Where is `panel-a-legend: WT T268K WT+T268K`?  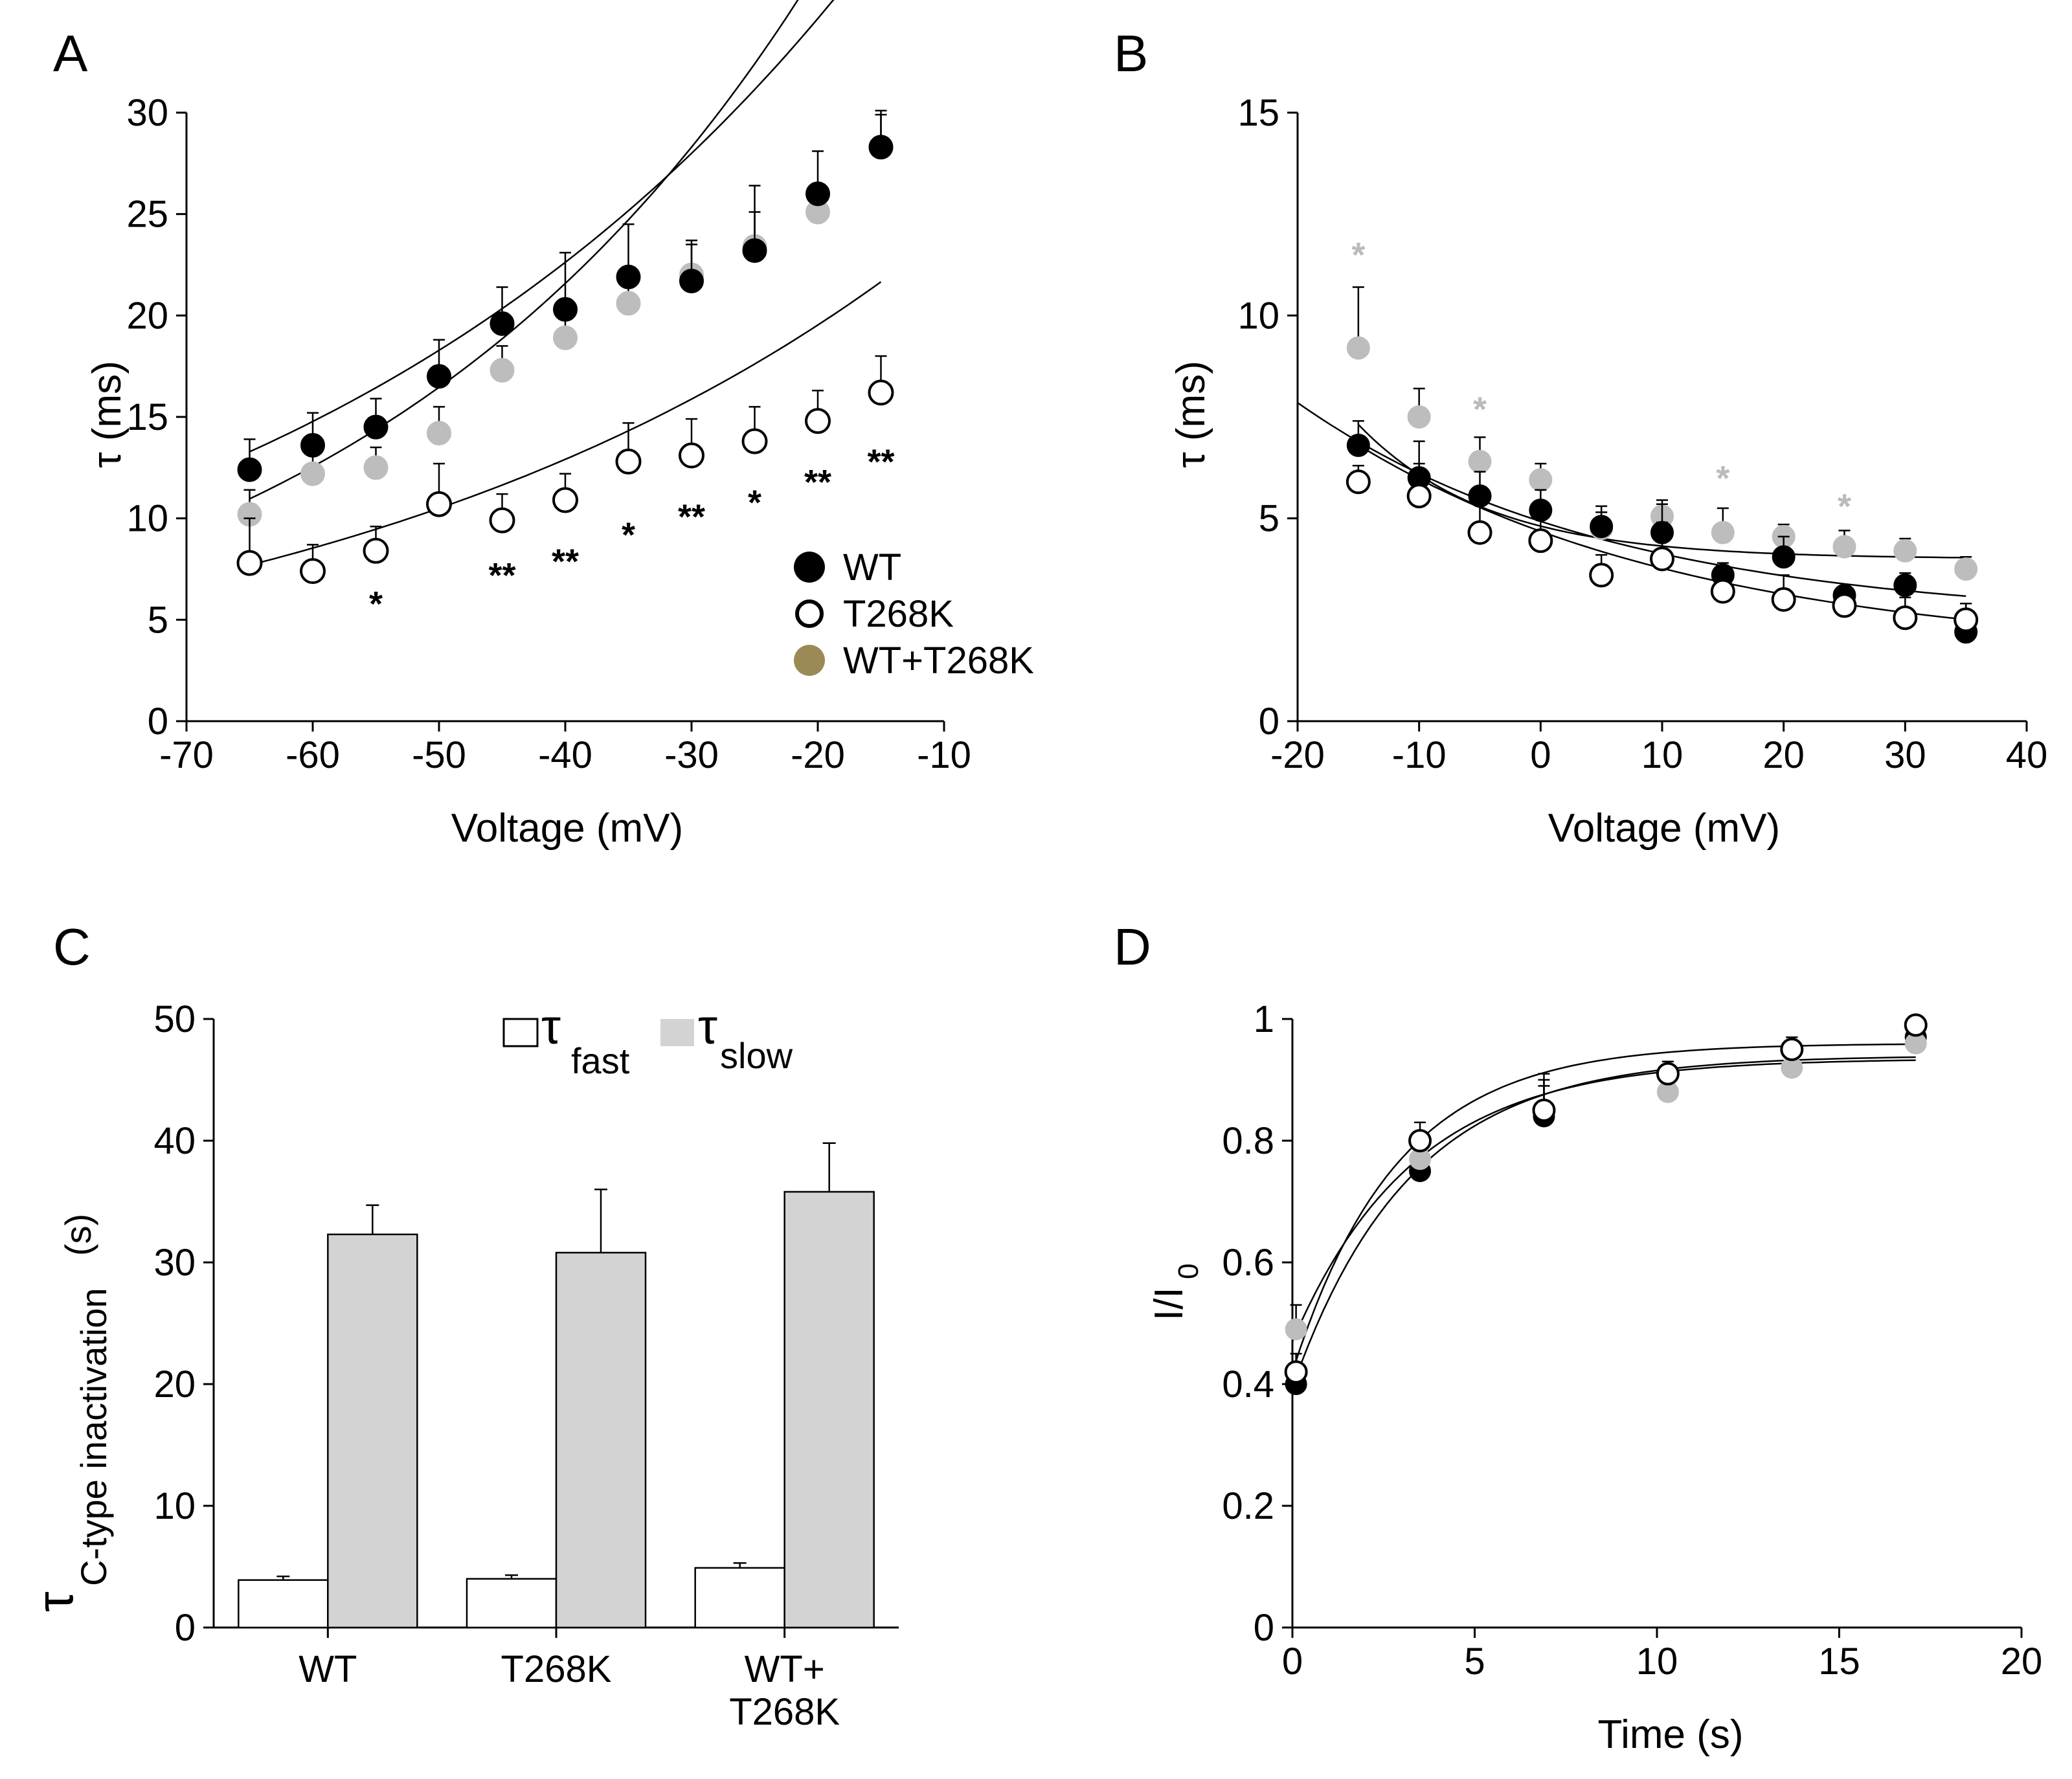
panel-a-legend: WT T268K WT+T268K is located at coordinates (914, 614).